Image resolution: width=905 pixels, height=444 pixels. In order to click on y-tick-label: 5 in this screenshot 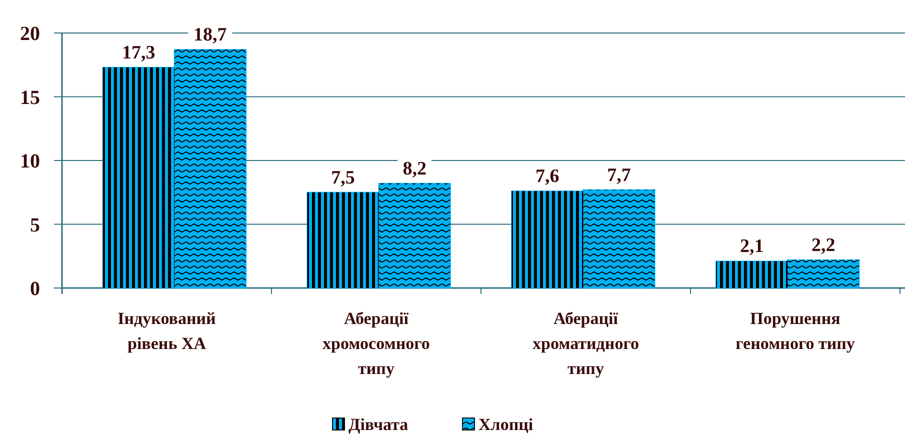, I will do `click(35, 225)`.